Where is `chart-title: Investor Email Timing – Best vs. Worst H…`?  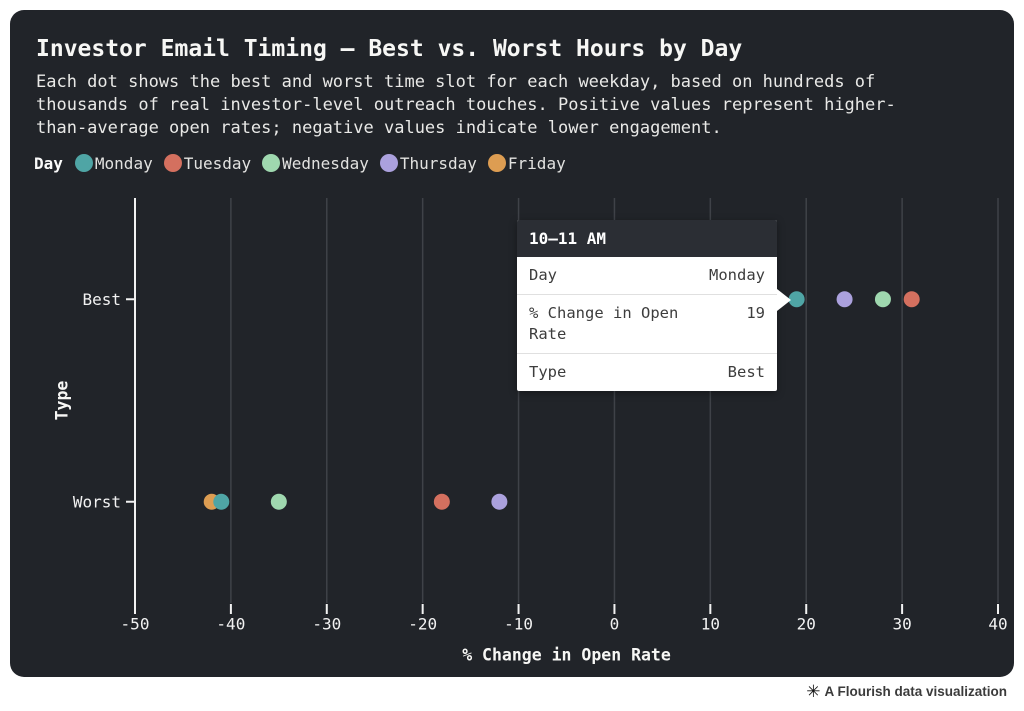
chart-title: Investor Email Timing – Best vs. Worst H… is located at coordinates (389, 49).